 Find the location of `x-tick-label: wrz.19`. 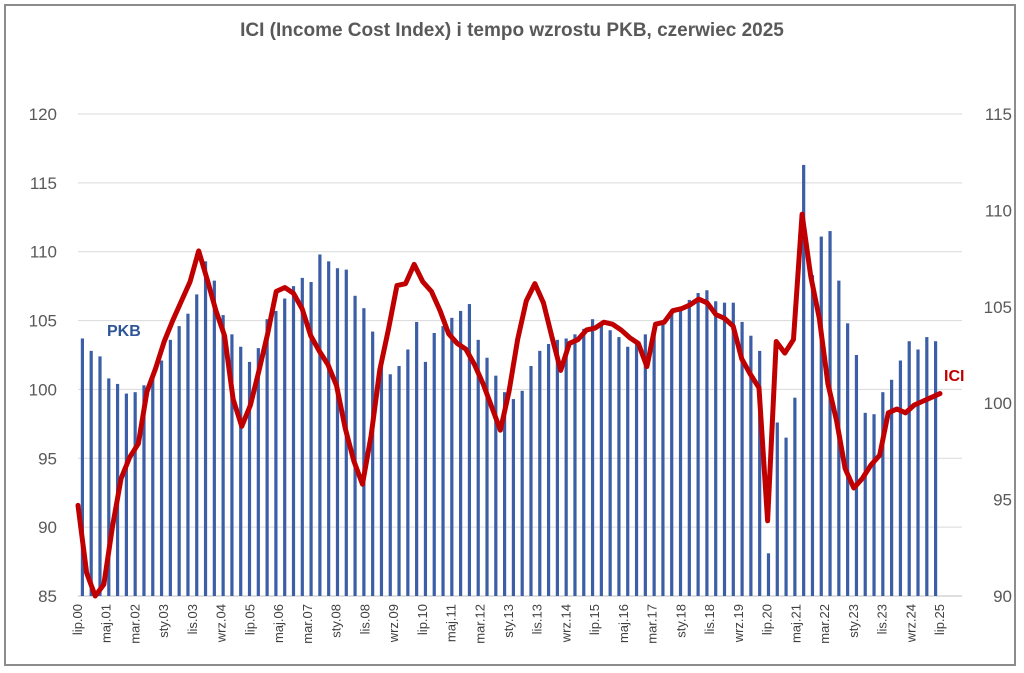

x-tick-label: wrz.19 is located at coordinates (738, 623).